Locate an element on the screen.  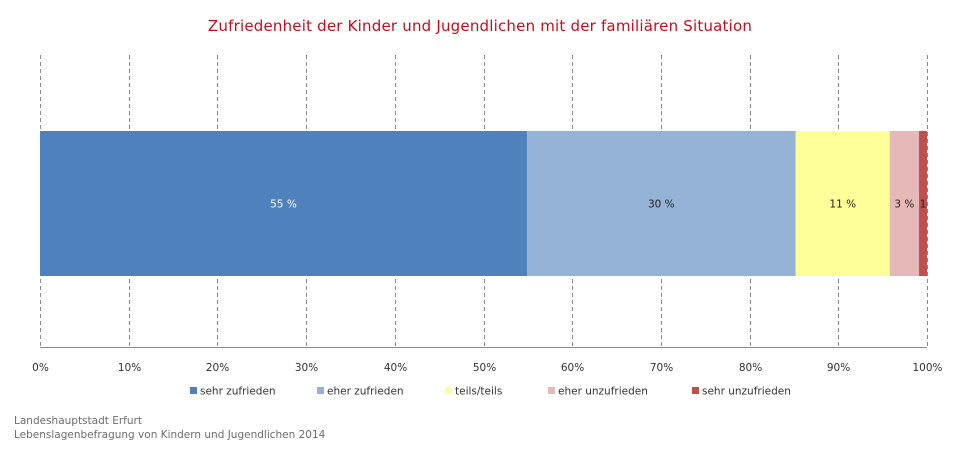
bar-segment-eher-unzufrieden is located at coordinates (904, 203).